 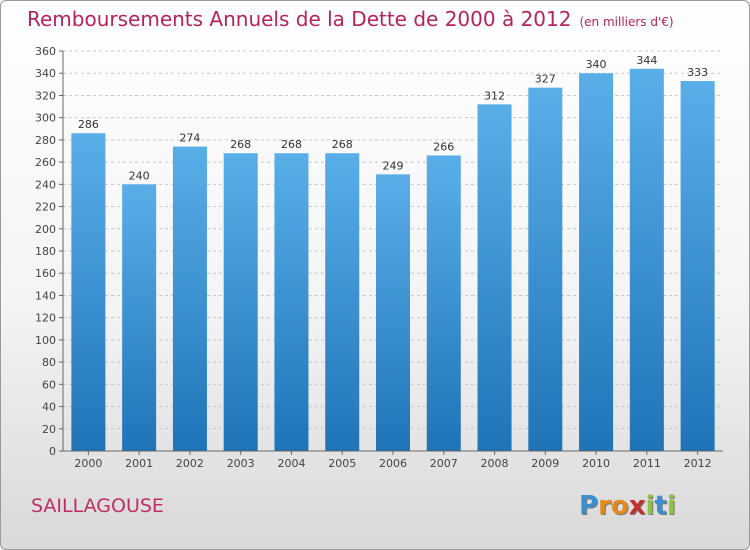 What do you see at coordinates (139, 175) in the screenshot?
I see `data-label-2001: 240` at bounding box center [139, 175].